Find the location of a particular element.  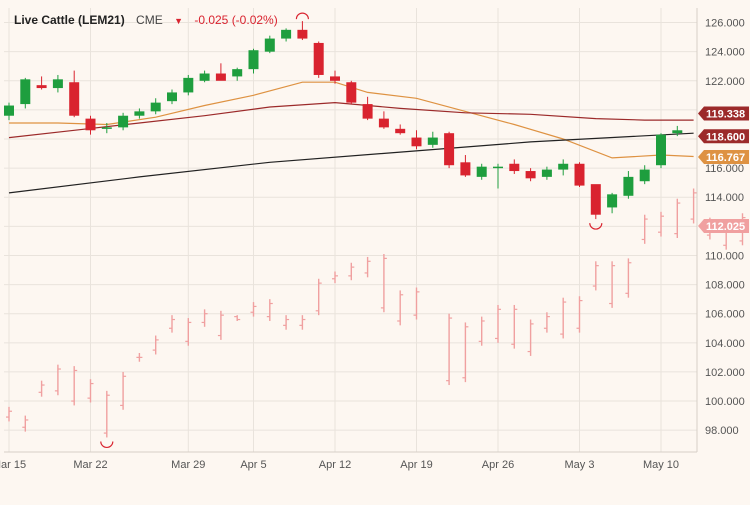

price-change: -0.025 (-0.02%) is located at coordinates (236, 20).